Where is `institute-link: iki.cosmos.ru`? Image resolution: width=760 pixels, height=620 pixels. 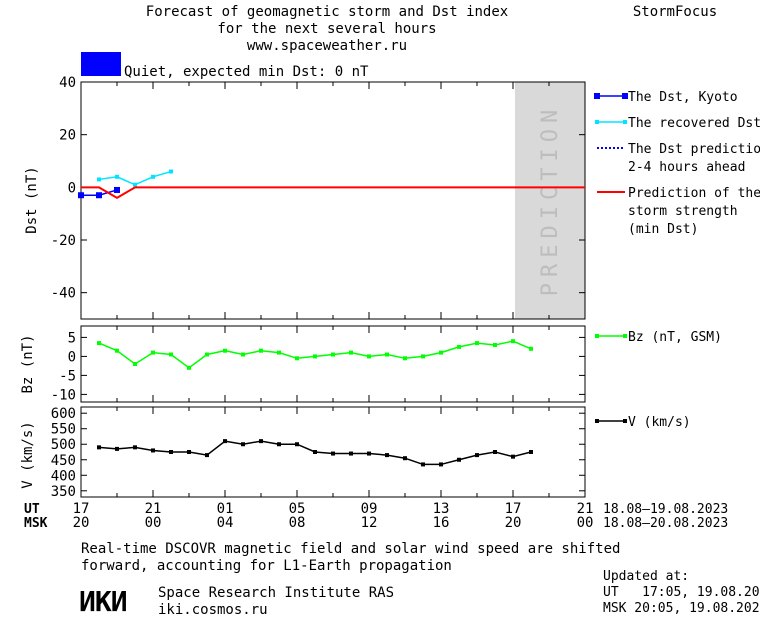 institute-link: iki.cosmos.ru is located at coordinates (213, 610).